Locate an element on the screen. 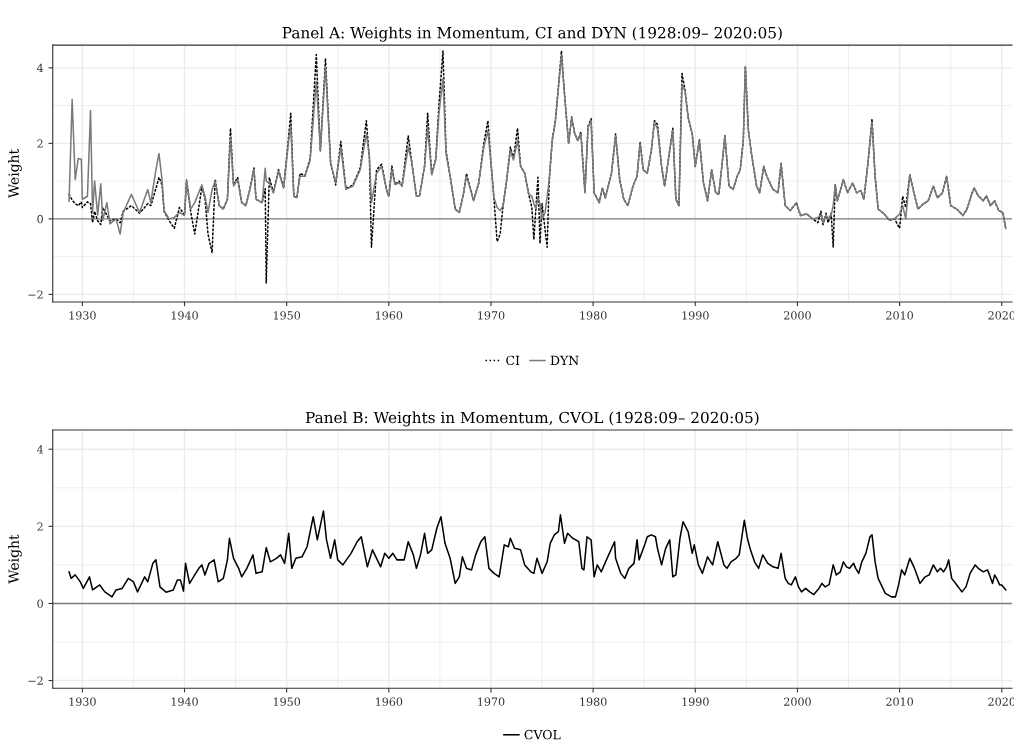 The height and width of the screenshot is (753, 1014). legend-label: CVOL is located at coordinates (542, 734).